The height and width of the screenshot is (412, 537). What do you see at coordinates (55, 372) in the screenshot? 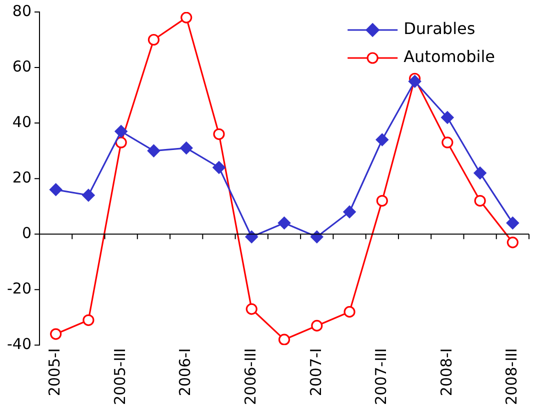
I see `x-tick-label: 2005-I` at bounding box center [55, 372].